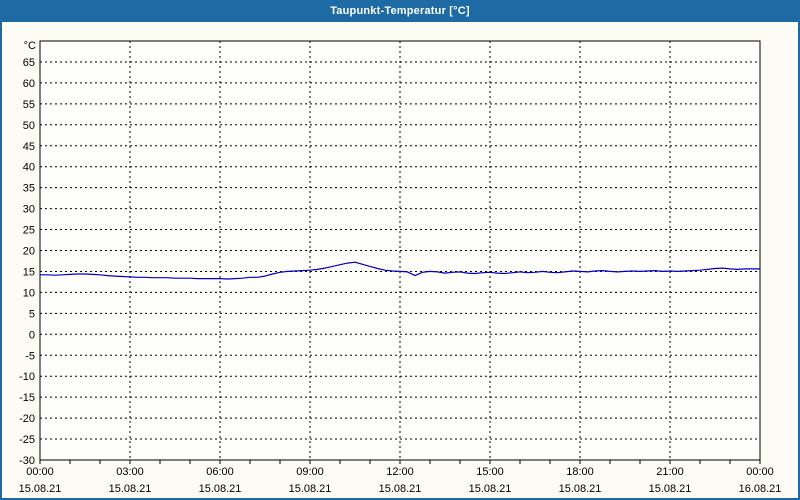 Image resolution: width=800 pixels, height=500 pixels. Describe the element at coordinates (760, 489) in the screenshot. I see `x-tick-date-label: 16.08.21` at that location.